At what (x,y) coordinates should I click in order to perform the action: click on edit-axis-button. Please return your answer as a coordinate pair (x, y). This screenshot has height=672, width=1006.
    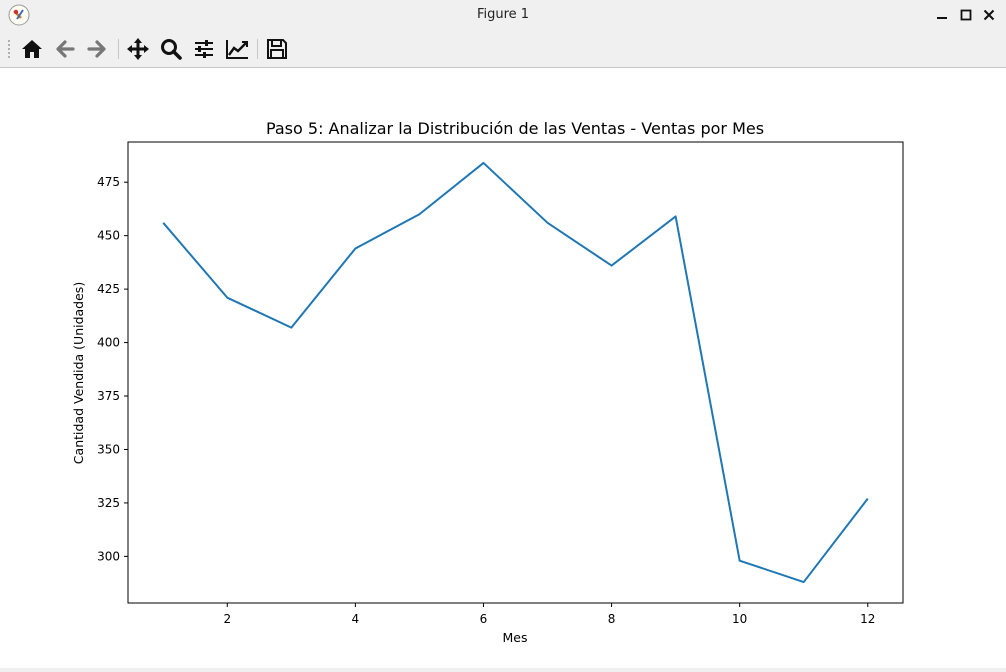
    Looking at the image, I should click on (237, 49).